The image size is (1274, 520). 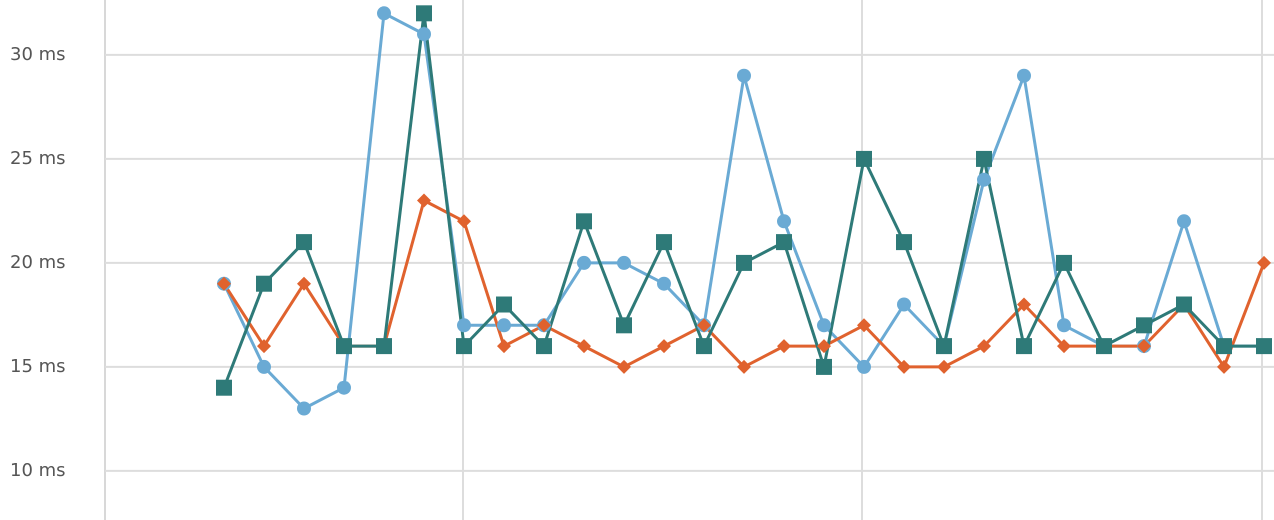 I want to click on y-tick-label: 20 ms, so click(x=38, y=262).